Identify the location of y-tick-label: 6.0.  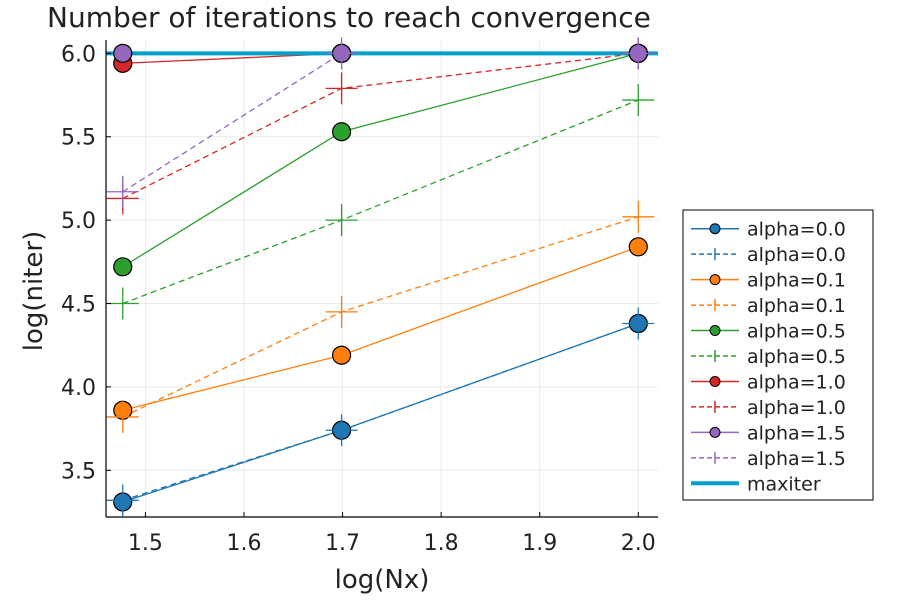
(78, 54).